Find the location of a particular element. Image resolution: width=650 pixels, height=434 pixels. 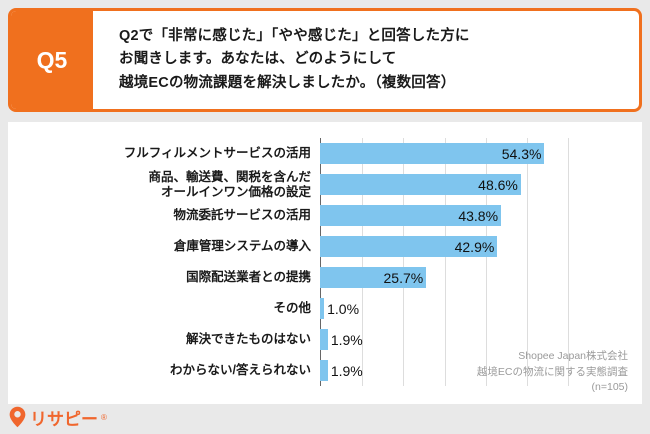

question-line: 越境ECの物流課題を解決しましたか。（複数回答） is located at coordinates (287, 82).